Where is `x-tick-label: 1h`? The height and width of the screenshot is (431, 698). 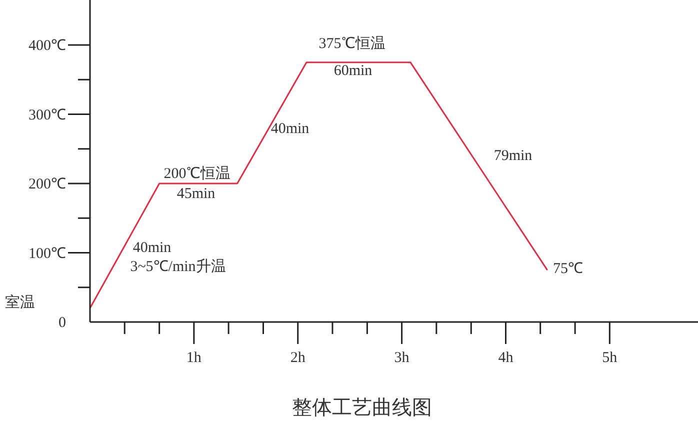
x-tick-label: 1h is located at coordinates (194, 358).